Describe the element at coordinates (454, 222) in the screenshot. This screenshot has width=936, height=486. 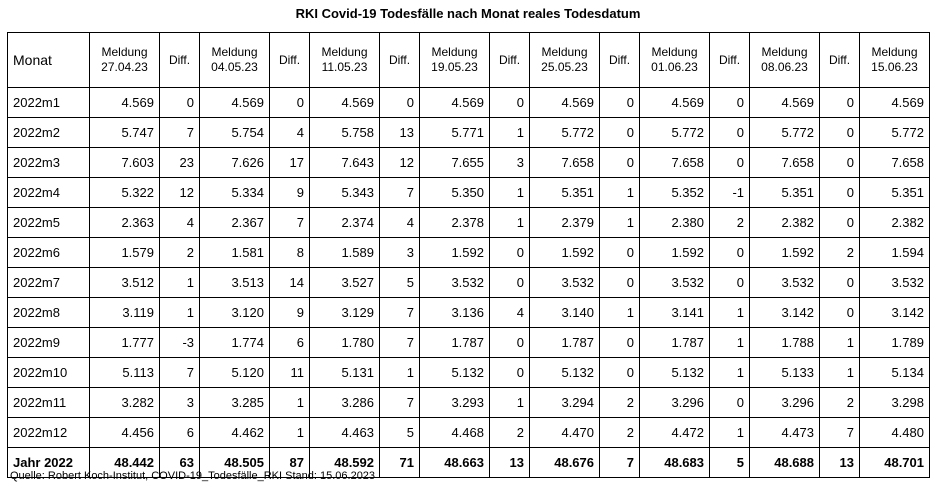
I see `meldung-cell: 2.378` at that location.